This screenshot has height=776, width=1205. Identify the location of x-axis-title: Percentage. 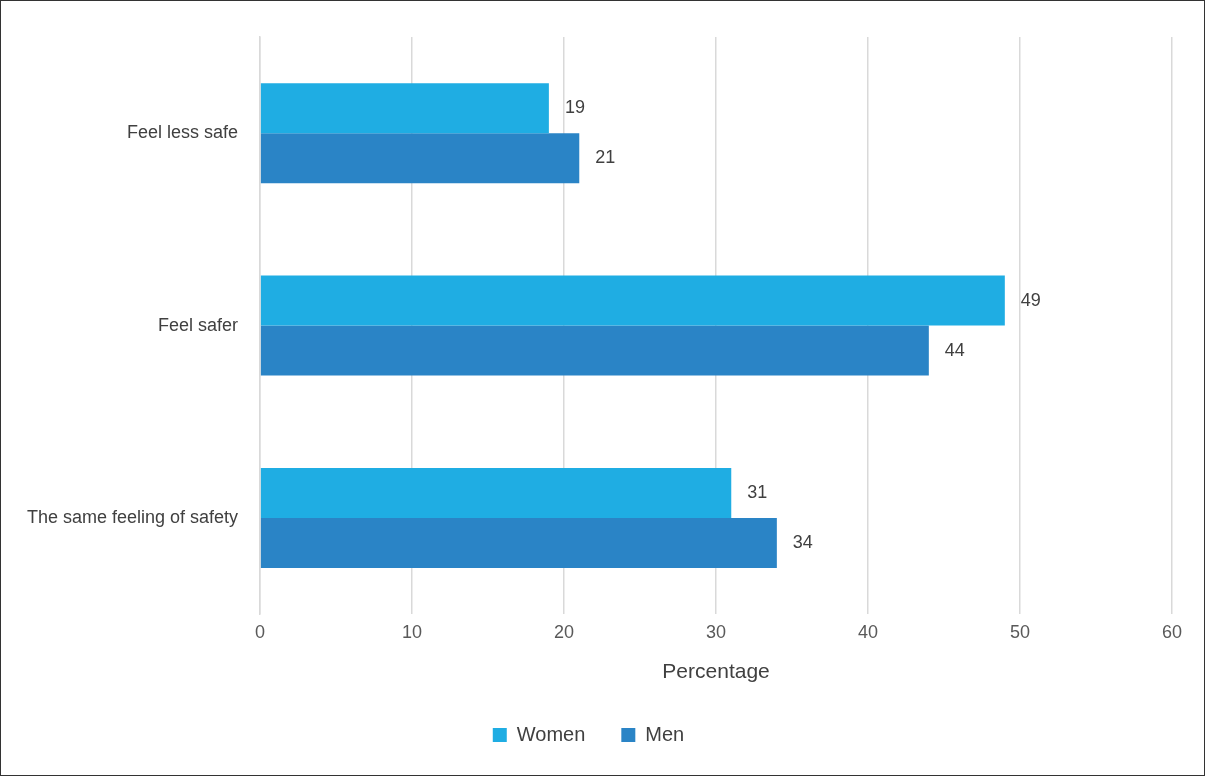
(716, 671).